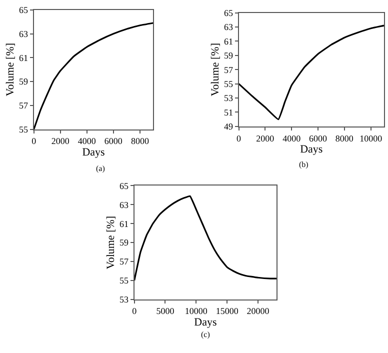 This screenshot has height=353, width=388. Describe the element at coordinates (165, 311) in the screenshot. I see `x-tick-label: 5000` at that location.